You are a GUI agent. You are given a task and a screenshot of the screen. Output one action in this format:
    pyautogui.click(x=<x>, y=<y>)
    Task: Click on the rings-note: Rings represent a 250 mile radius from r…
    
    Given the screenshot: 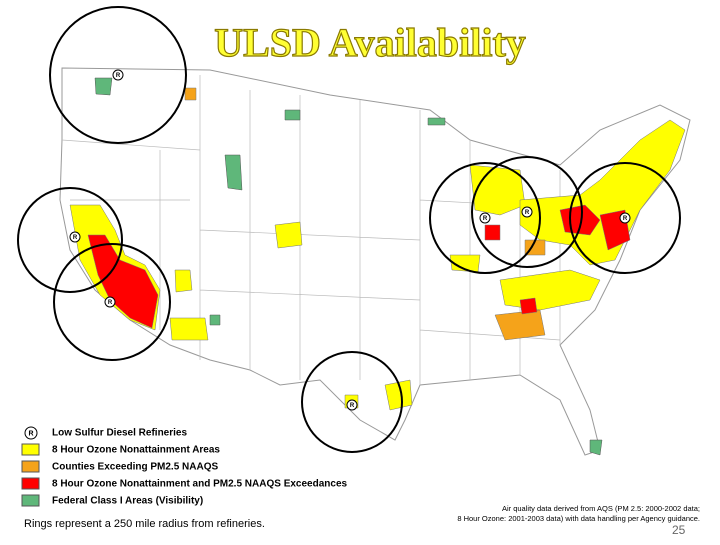 What is the action you would take?
    pyautogui.click(x=144, y=524)
    